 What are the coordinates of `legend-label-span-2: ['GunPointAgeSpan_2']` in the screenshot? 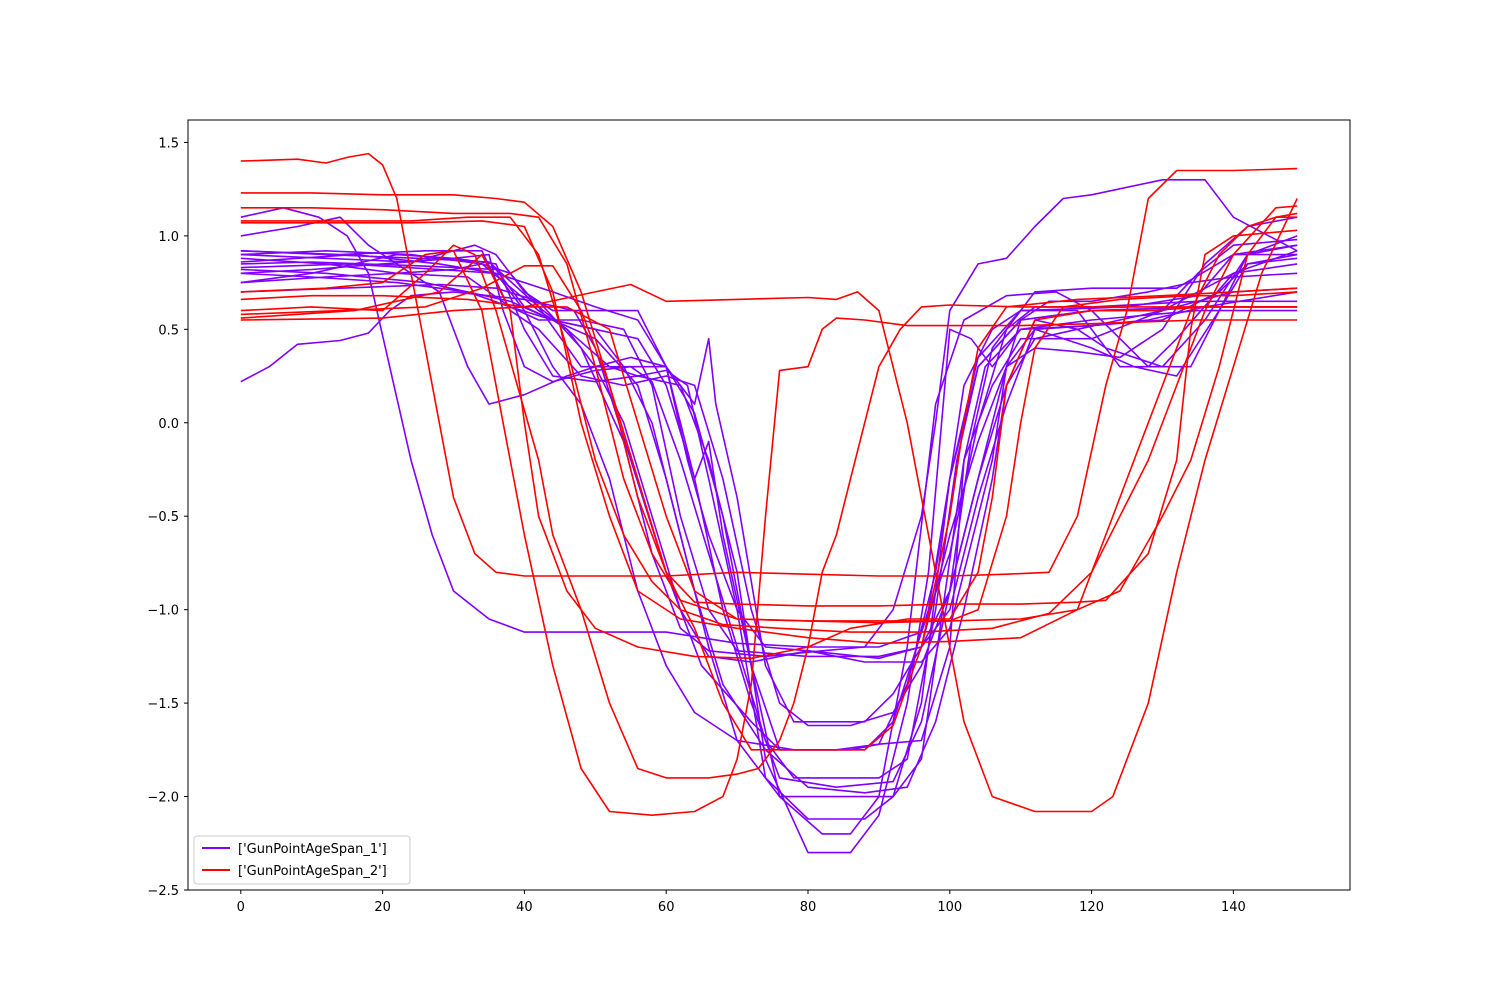 It's located at (312, 871).